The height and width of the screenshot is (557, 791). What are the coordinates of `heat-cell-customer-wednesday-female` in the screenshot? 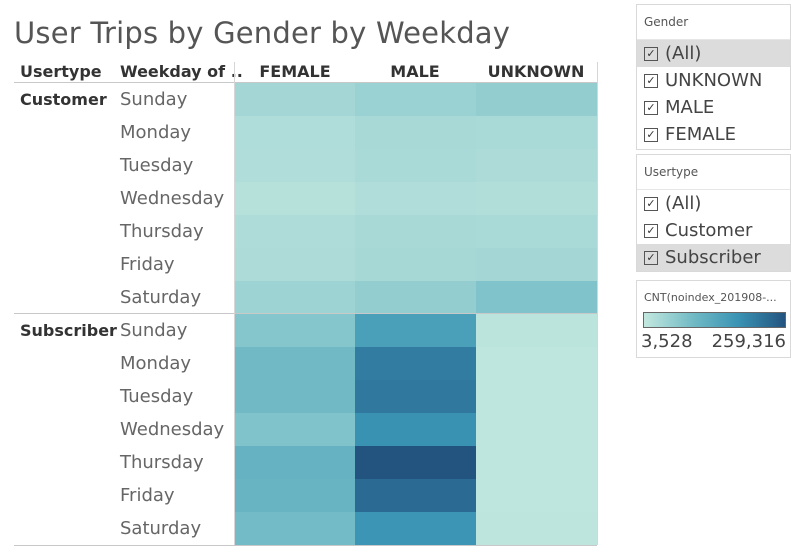 It's located at (295, 198).